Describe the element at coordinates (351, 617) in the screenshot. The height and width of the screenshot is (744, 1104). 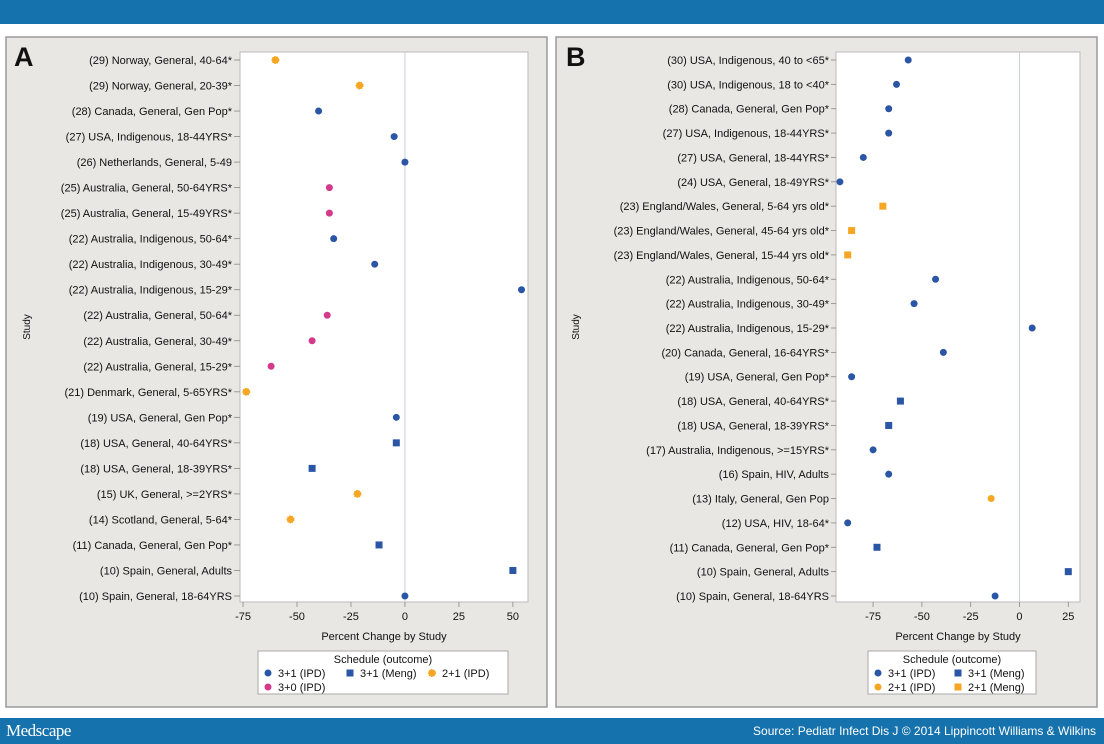
I see `x-tick-label: -25` at that location.